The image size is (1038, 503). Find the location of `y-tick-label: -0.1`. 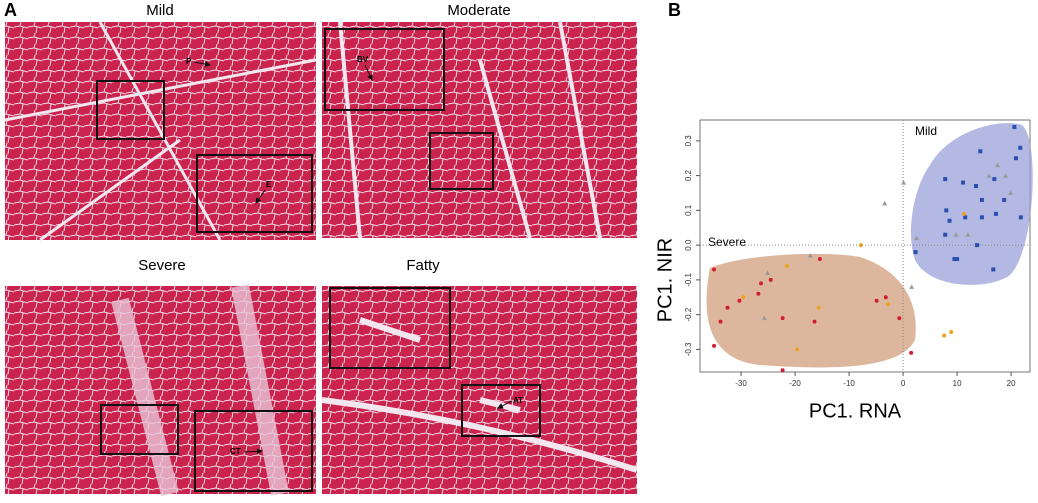

y-tick-label: -0.1 is located at coordinates (688, 279).